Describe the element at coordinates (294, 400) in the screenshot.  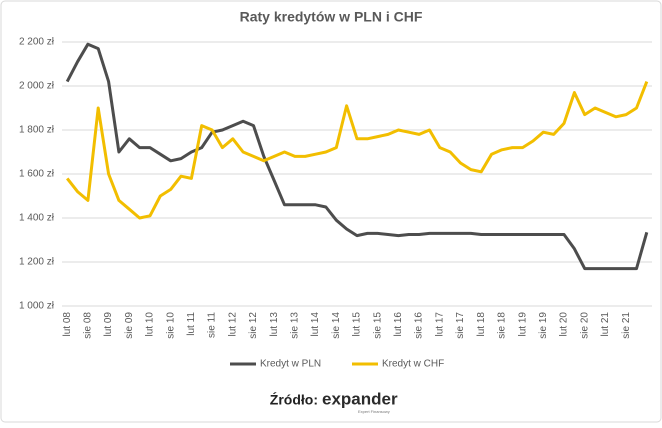
I see `source-label: Źródło:` at that location.